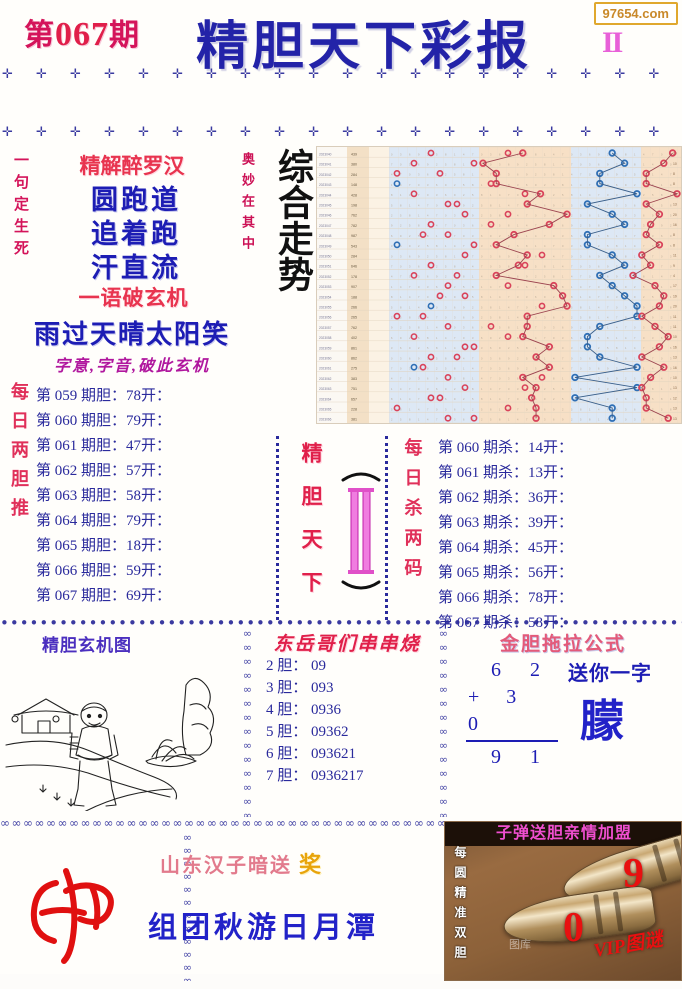 This screenshot has width=682, height=989. Describe the element at coordinates (675, 347) in the screenshot. I see `svg-text: 16` at that location.